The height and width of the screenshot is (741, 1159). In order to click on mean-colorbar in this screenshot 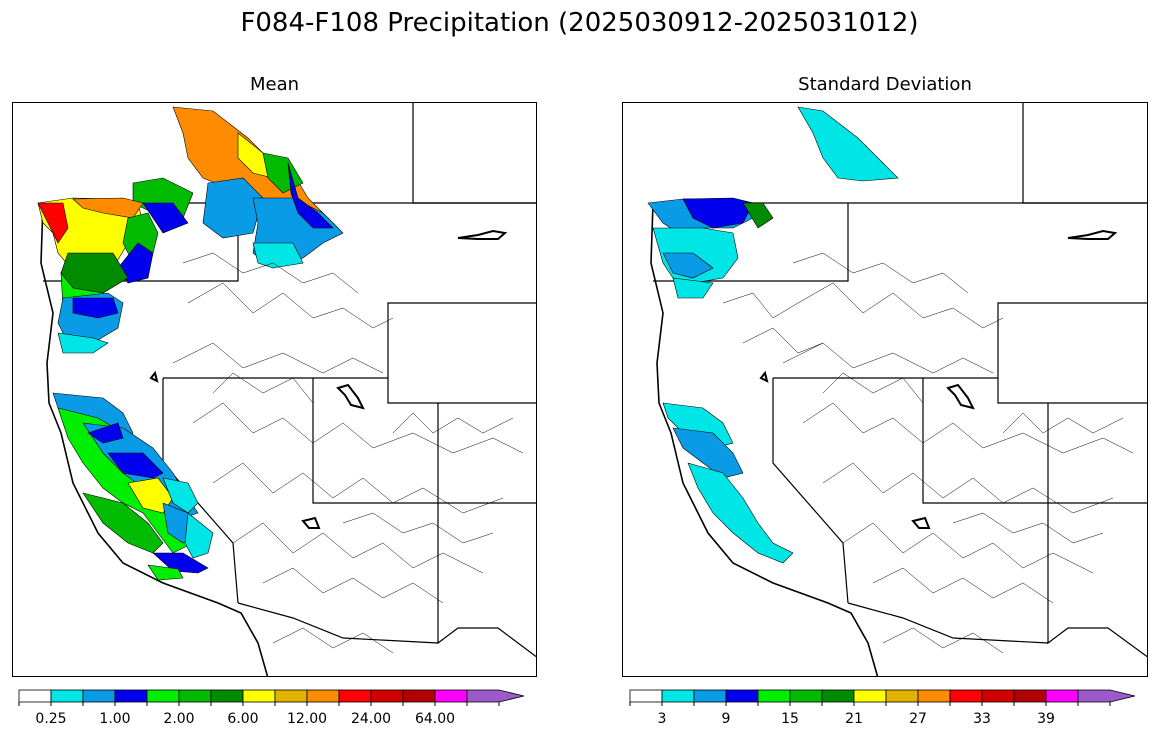, I will do `click(271, 697)`.